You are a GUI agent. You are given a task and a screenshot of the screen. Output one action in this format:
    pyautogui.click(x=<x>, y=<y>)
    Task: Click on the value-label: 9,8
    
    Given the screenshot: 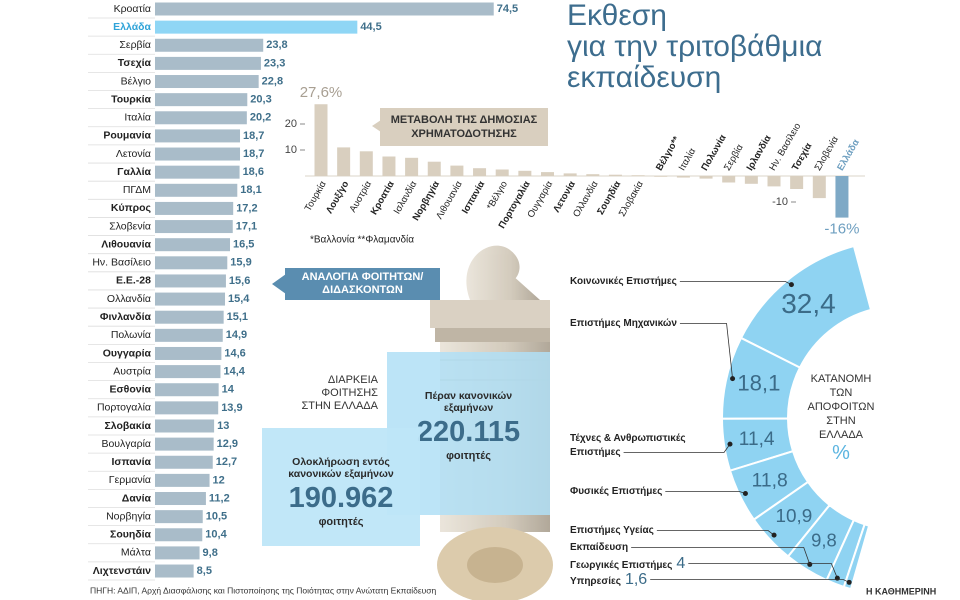 What is the action you would take?
    pyautogui.click(x=210, y=553)
    